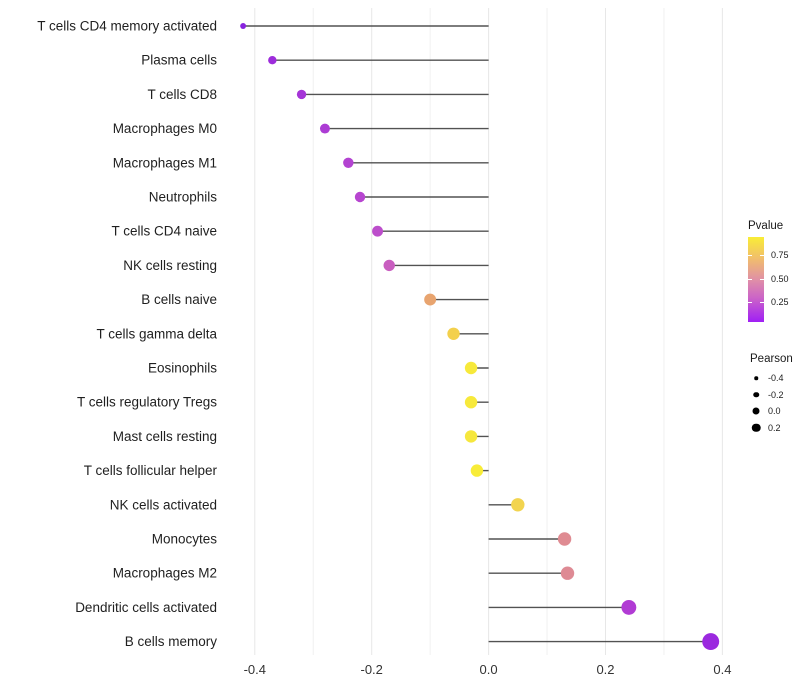 This screenshot has height=700, width=800. I want to click on category-label: T cells follicular helper, so click(151, 470).